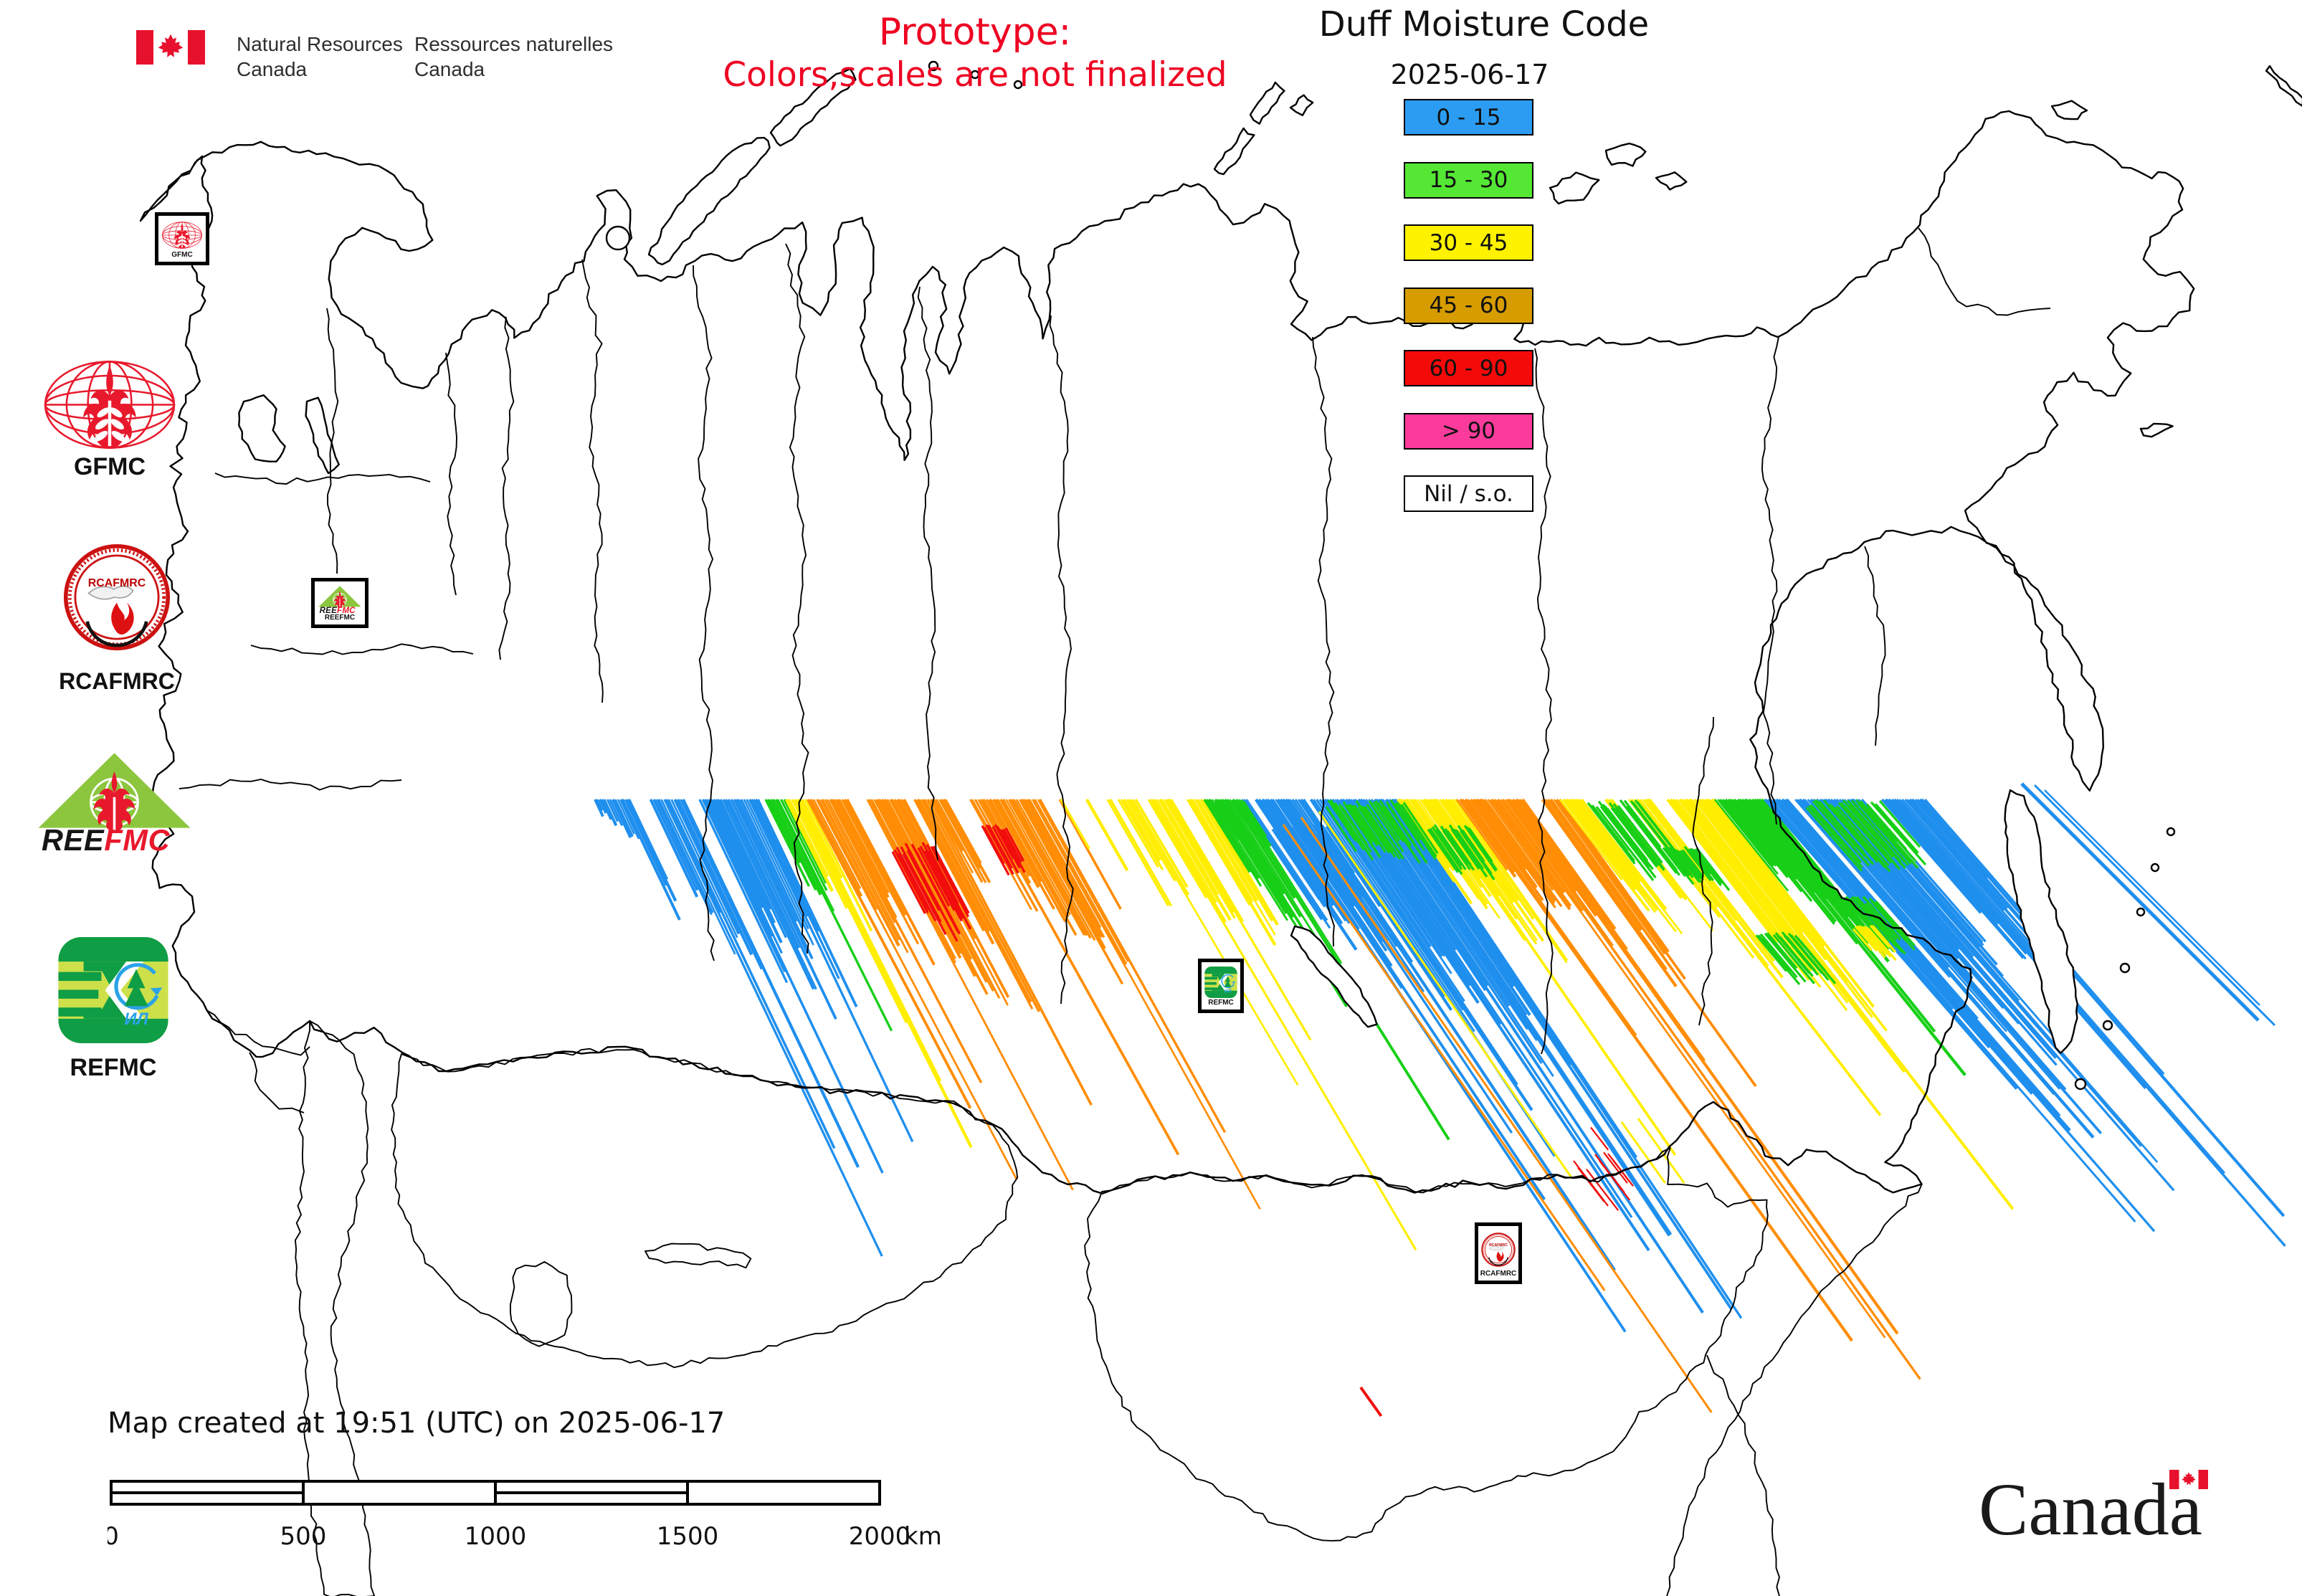  I want to click on prototype-line2: Colors,scales are not finalized, so click(975, 75).